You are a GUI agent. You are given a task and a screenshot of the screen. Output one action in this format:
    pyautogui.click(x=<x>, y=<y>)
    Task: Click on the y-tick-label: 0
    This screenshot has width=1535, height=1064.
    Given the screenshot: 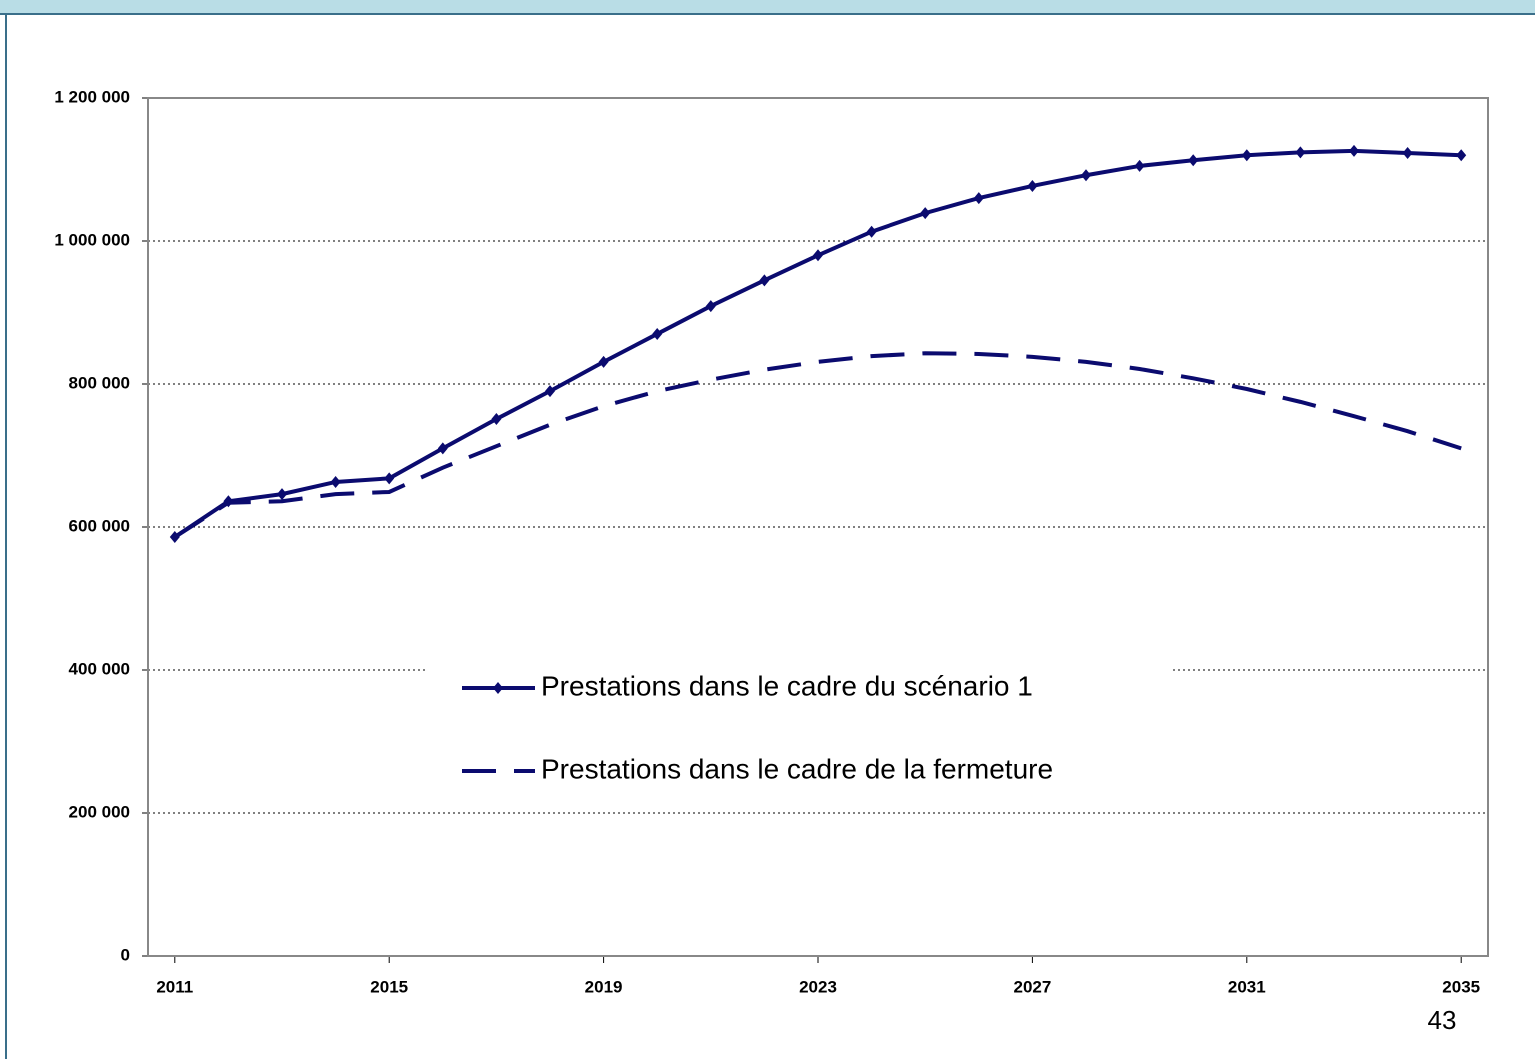 What is the action you would take?
    pyautogui.click(x=125, y=954)
    